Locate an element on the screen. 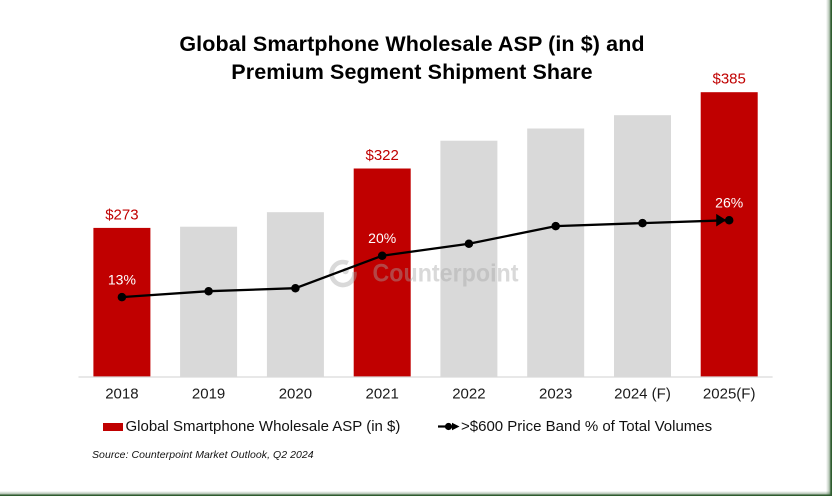 The width and height of the screenshot is (832, 496). legend-asp-swatch-icon is located at coordinates (112, 427).